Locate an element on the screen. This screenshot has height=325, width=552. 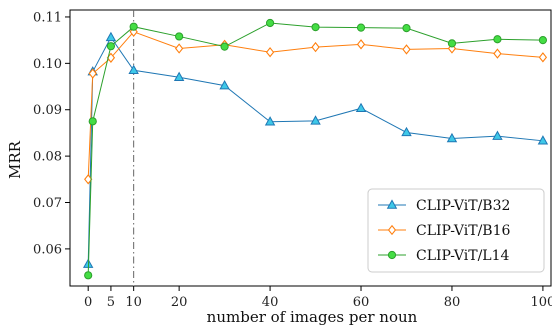
x-tick-label: 10 is located at coordinates (133, 302).